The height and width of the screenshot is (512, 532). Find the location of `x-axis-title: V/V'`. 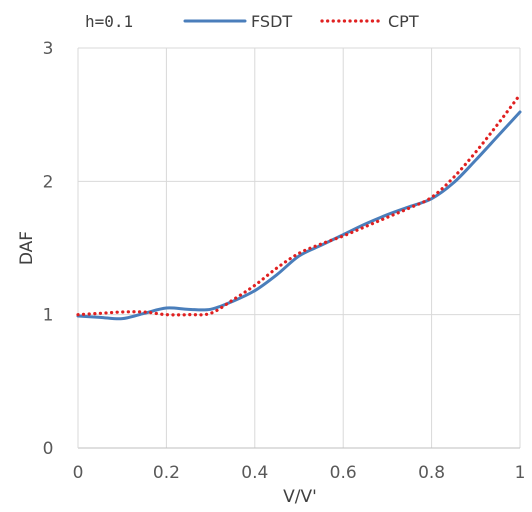

x-axis-title: V/V' is located at coordinates (300, 497).